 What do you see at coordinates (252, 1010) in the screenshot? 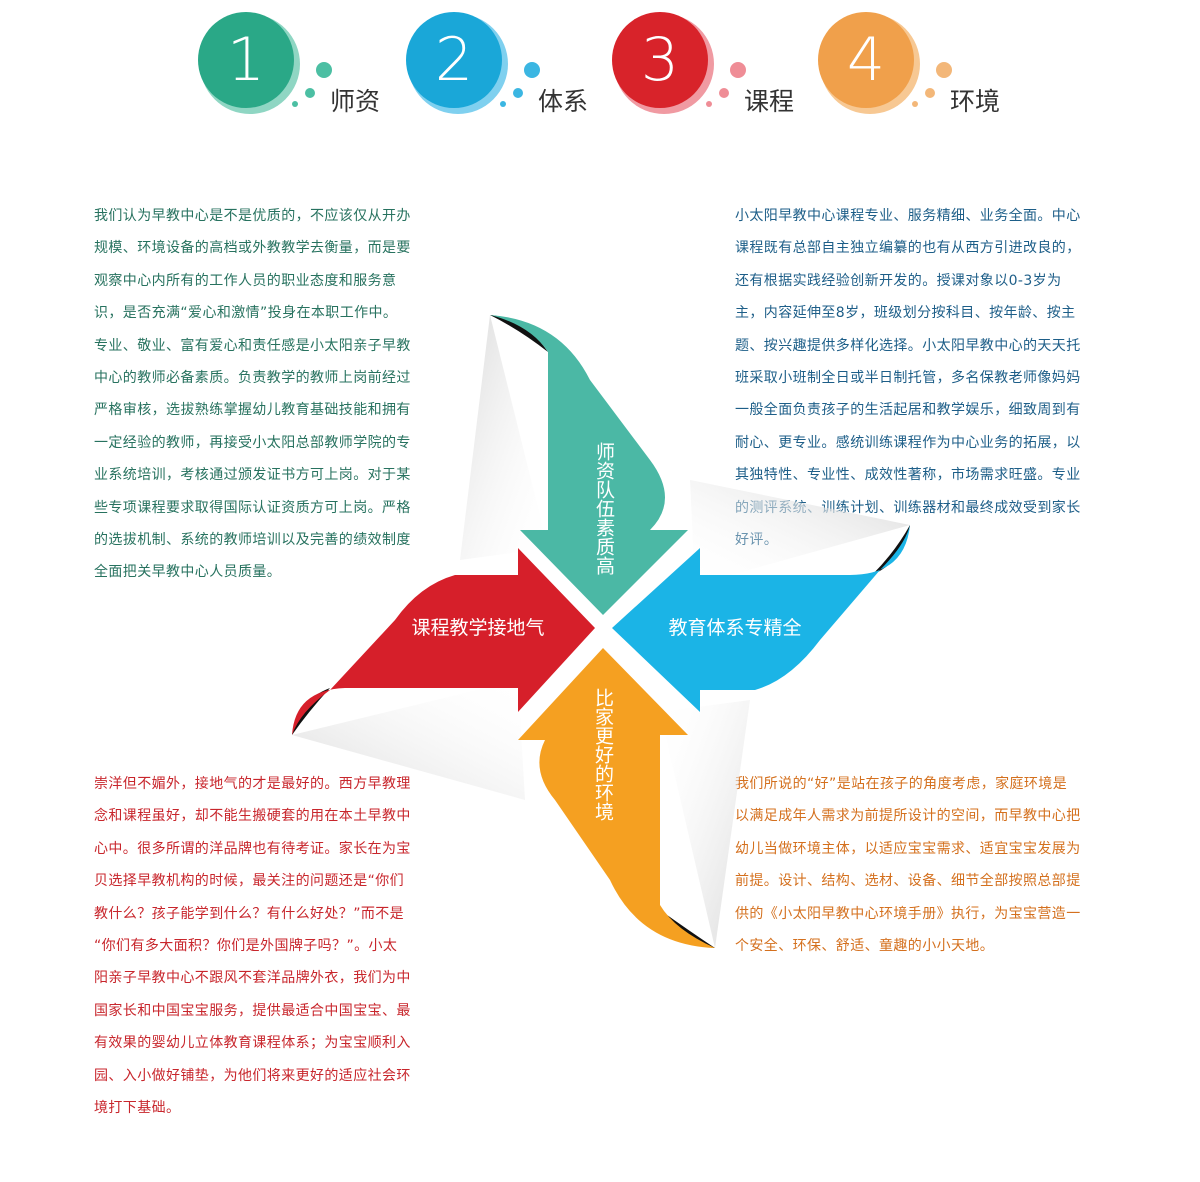
I see `text-line: 国家长和中国宝宝服务，提供最适合中国宝宝、最` at bounding box center [252, 1010].